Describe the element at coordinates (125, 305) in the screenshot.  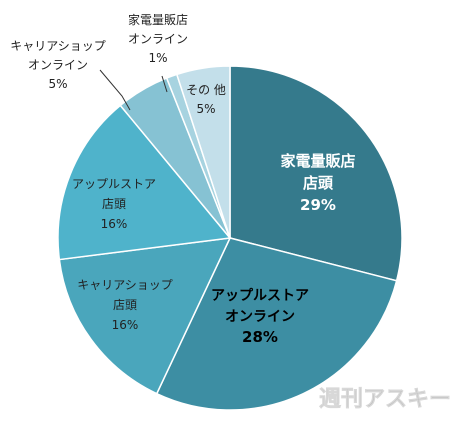
I see `slice-label-3-line-2: 店頭` at that location.